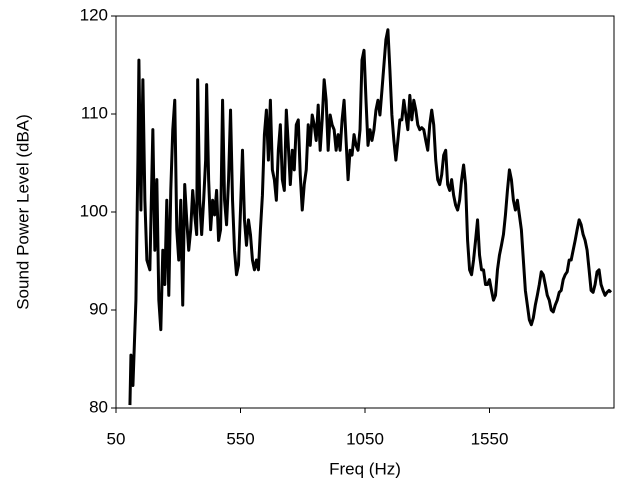 The width and height of the screenshot is (618, 487). Describe the element at coordinates (98, 308) in the screenshot. I see `y-tick-label: 90` at that location.